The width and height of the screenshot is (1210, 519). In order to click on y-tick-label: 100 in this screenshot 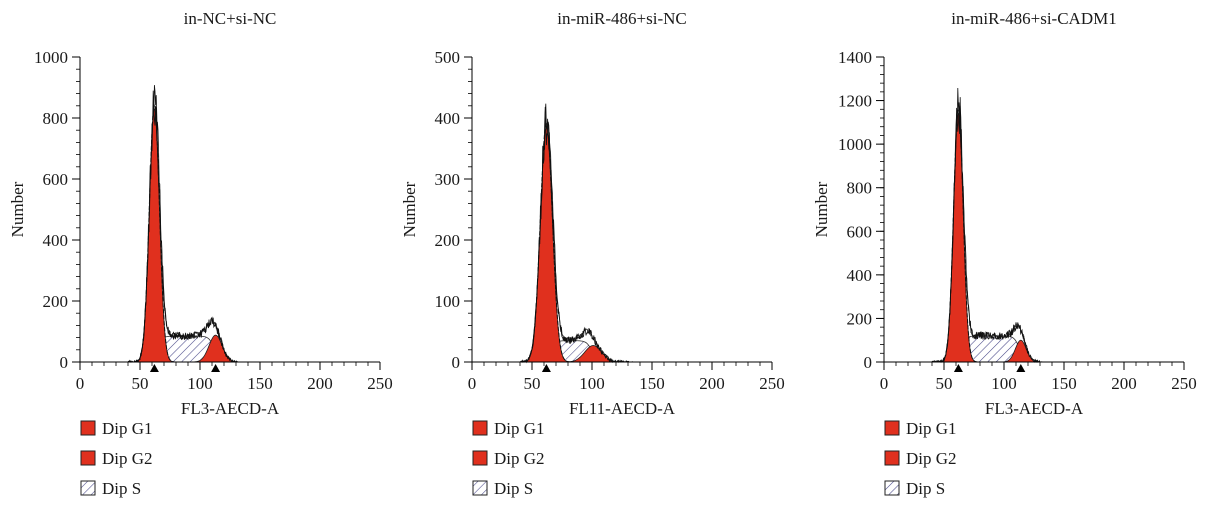, I will do `click(448, 301)`.